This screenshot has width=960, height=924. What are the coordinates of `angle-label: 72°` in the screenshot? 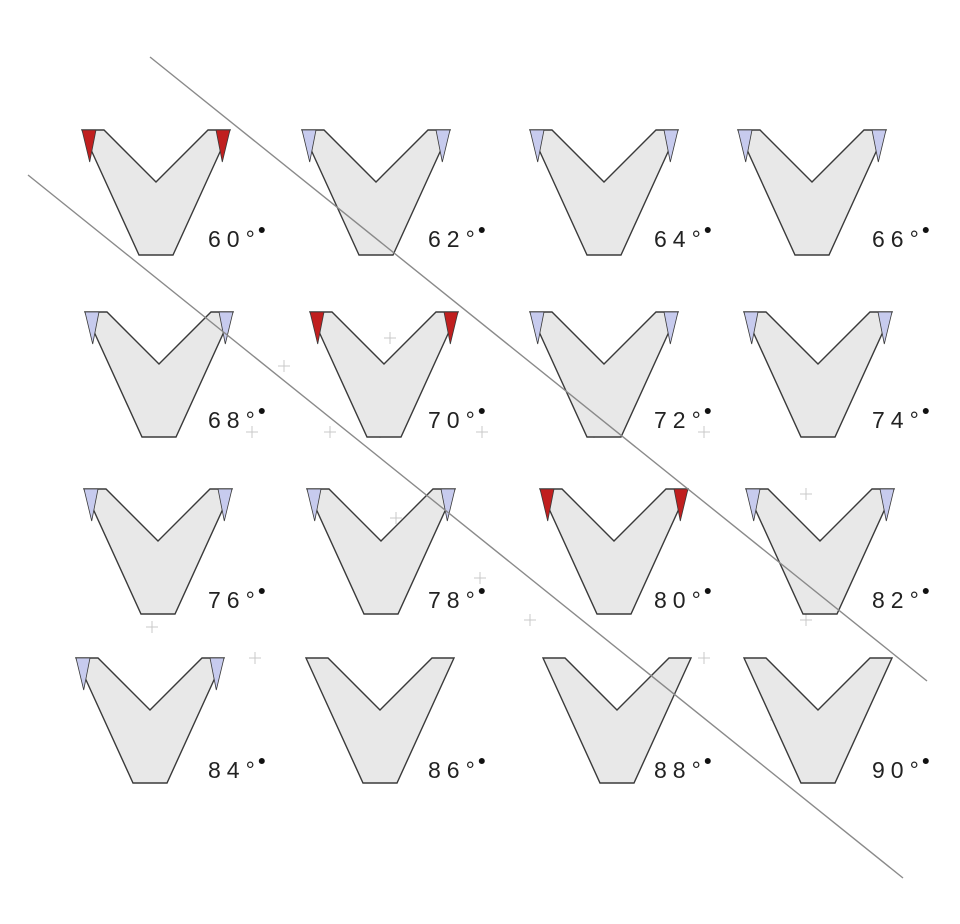 It's located at (680, 420).